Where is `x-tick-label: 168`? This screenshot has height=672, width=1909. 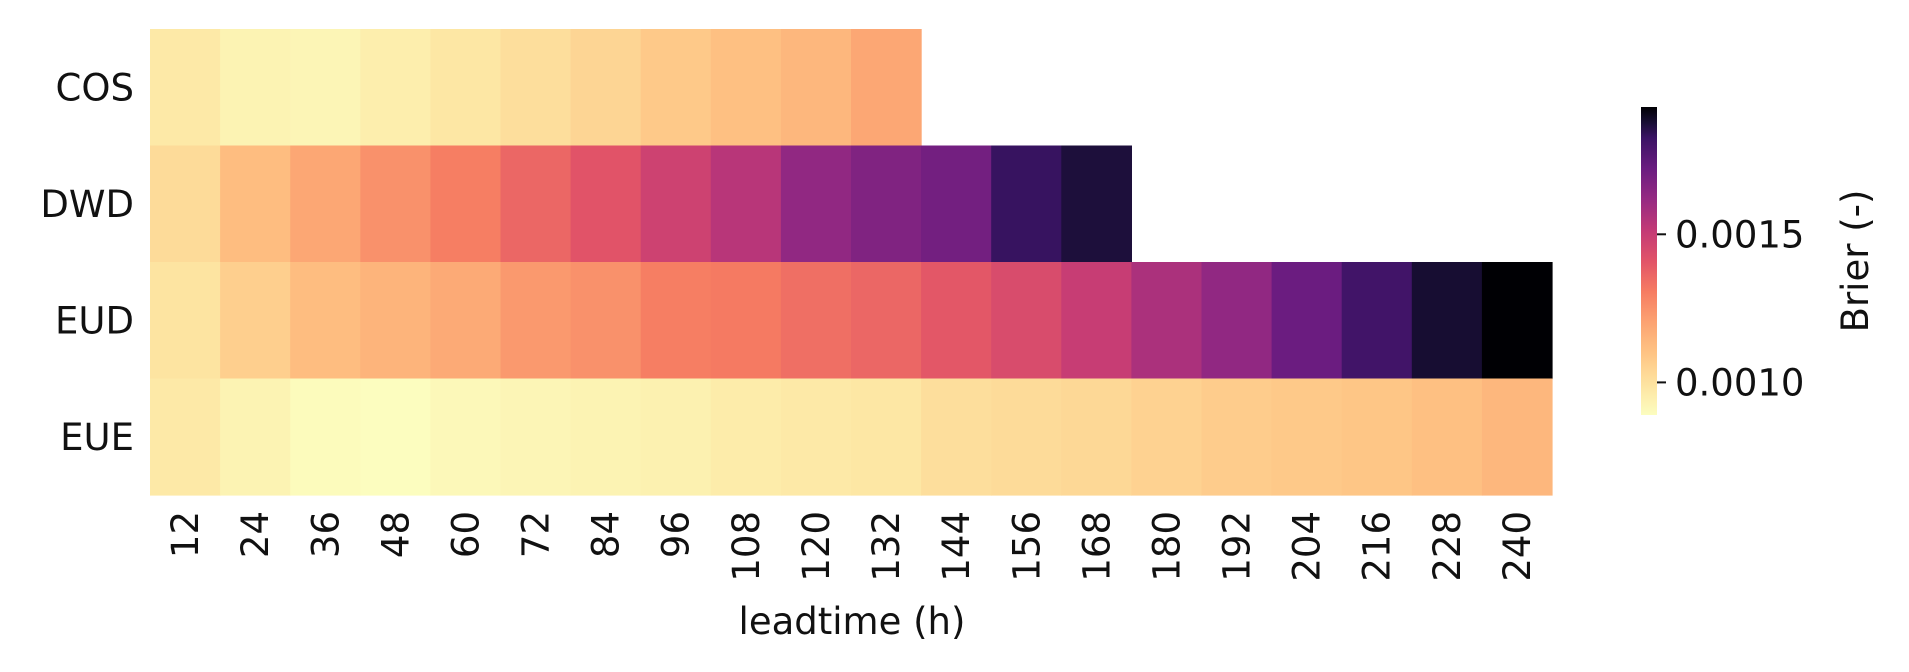
x-tick-label: 168 is located at coordinates (1096, 546).